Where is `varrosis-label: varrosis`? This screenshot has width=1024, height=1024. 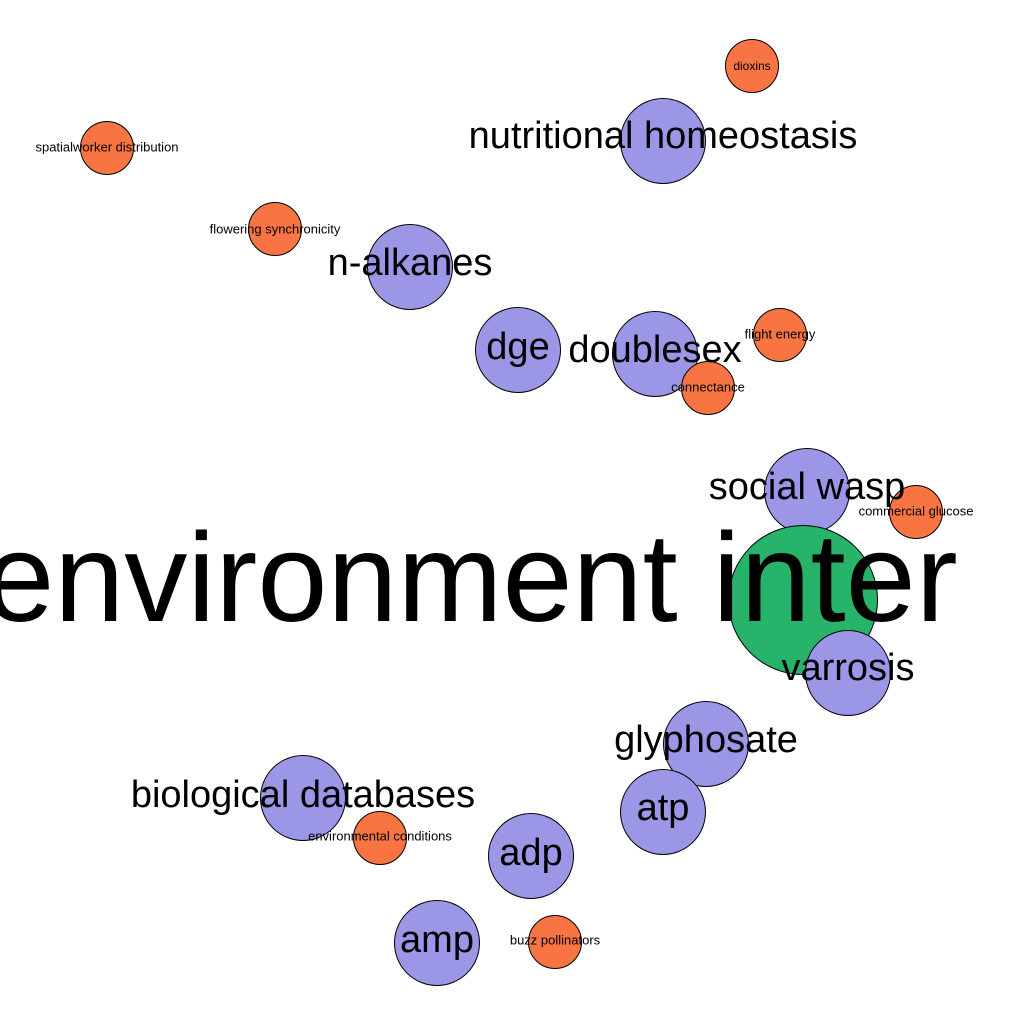 varrosis-label: varrosis is located at coordinates (848, 668).